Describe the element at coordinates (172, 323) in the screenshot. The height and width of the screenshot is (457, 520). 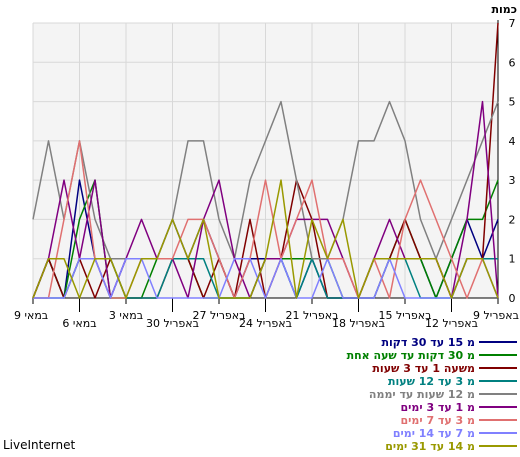
I see `x-tick-label: 30 באפריל` at that location.